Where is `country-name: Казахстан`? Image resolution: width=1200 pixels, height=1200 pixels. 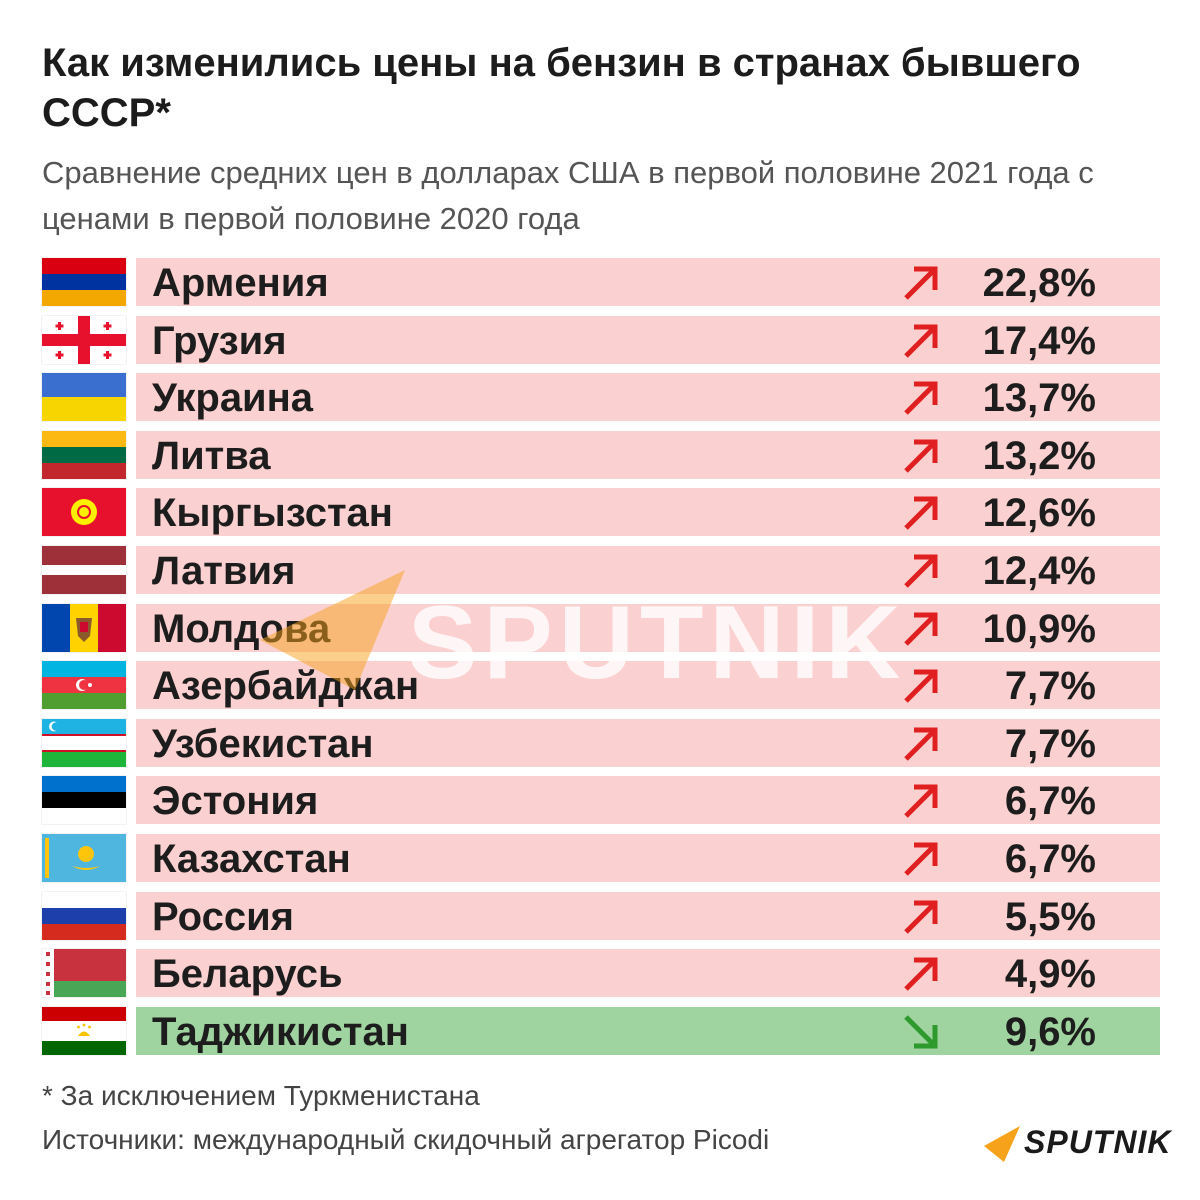 country-name: Казахстан is located at coordinates (251, 859).